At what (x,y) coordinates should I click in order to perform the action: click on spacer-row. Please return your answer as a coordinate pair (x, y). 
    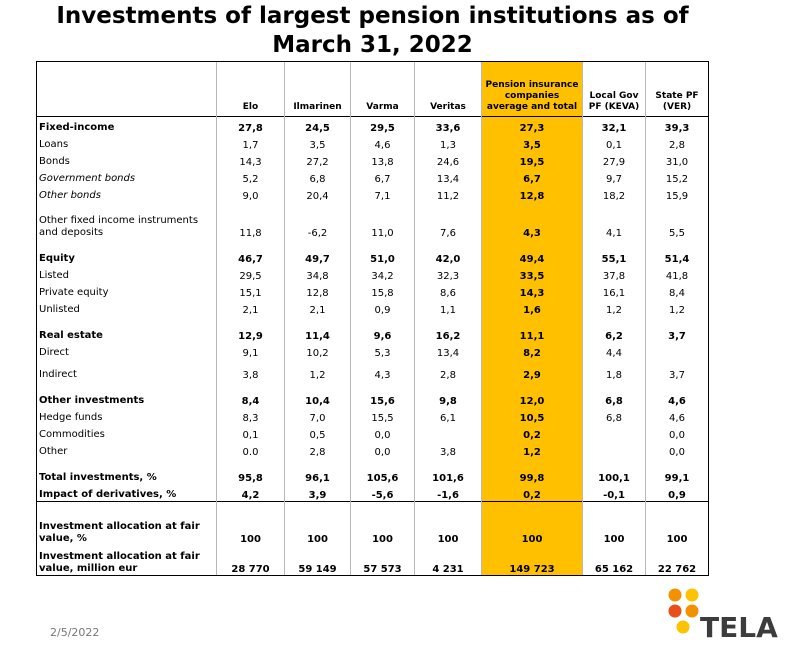
    Looking at the image, I should click on (372, 320).